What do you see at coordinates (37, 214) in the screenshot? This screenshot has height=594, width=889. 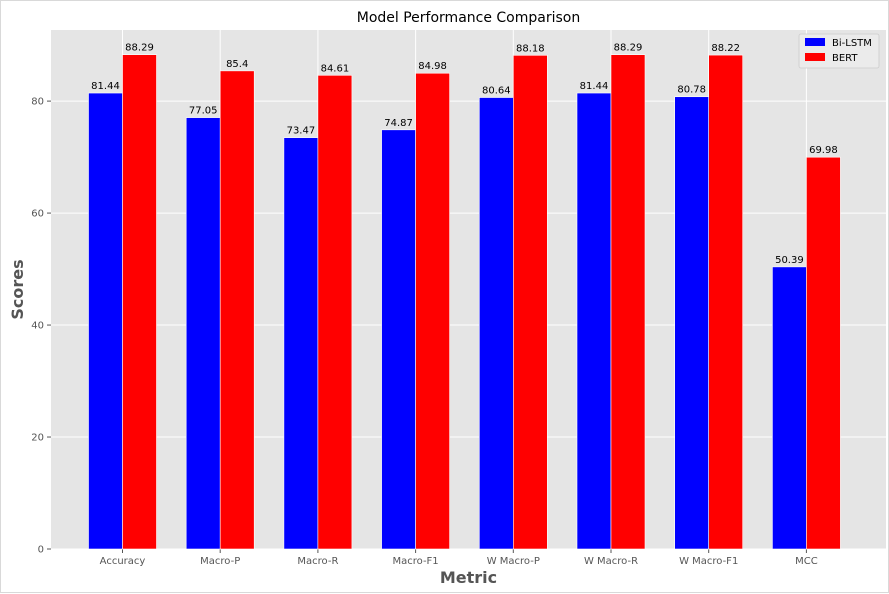 I see `y-tick-label: 60` at bounding box center [37, 214].